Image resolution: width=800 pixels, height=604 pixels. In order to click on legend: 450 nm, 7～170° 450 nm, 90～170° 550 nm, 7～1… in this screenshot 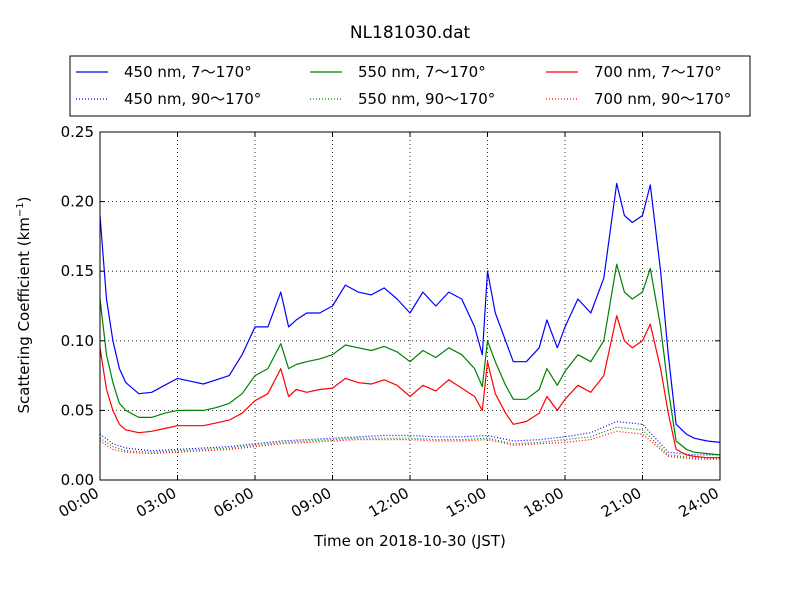, I will do `click(410, 86)`.